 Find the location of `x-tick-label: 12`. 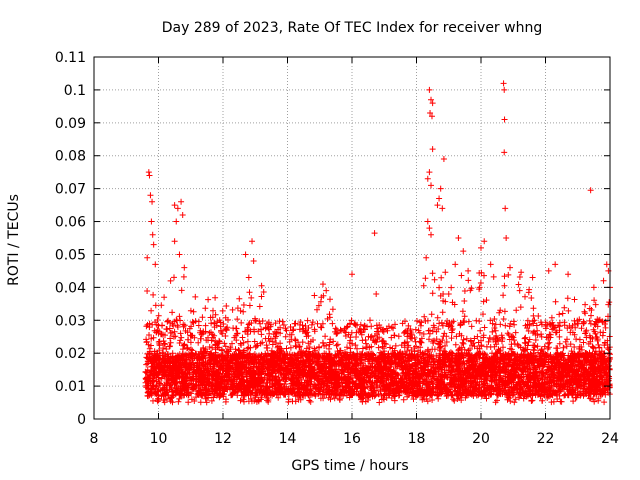

x-tick-label: 12 is located at coordinates (223, 439).